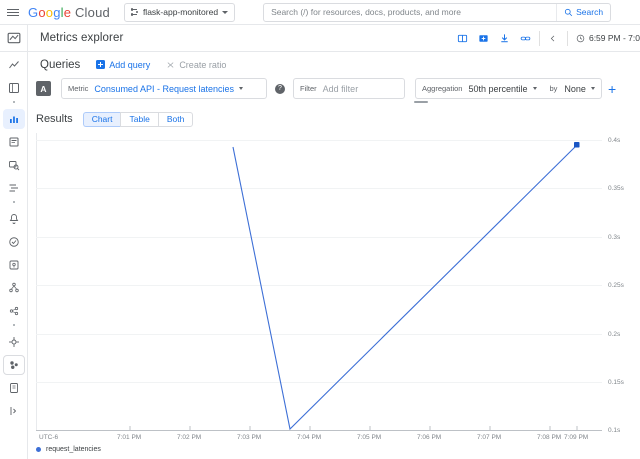 The height and width of the screenshot is (459, 640). I want to click on sidebar-item-groups, so click(13, 365).